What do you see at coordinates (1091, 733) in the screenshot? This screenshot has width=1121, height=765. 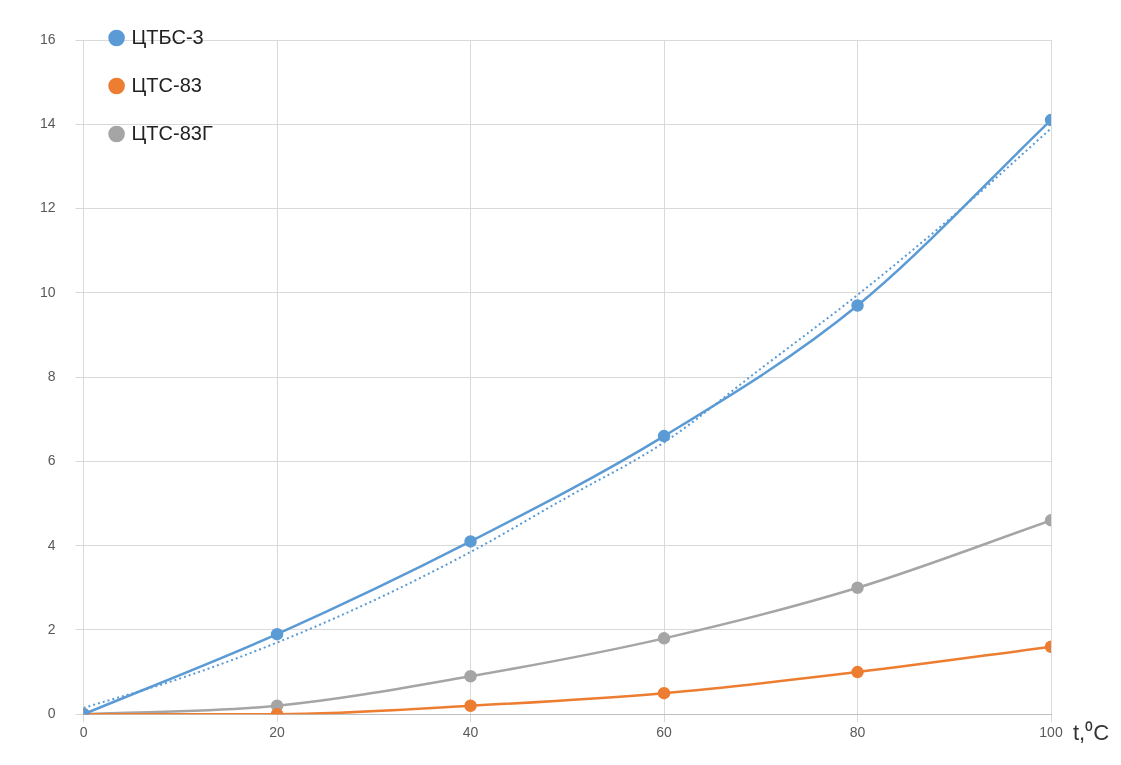 I see `x-axis-title: t,⁰C` at bounding box center [1091, 733].